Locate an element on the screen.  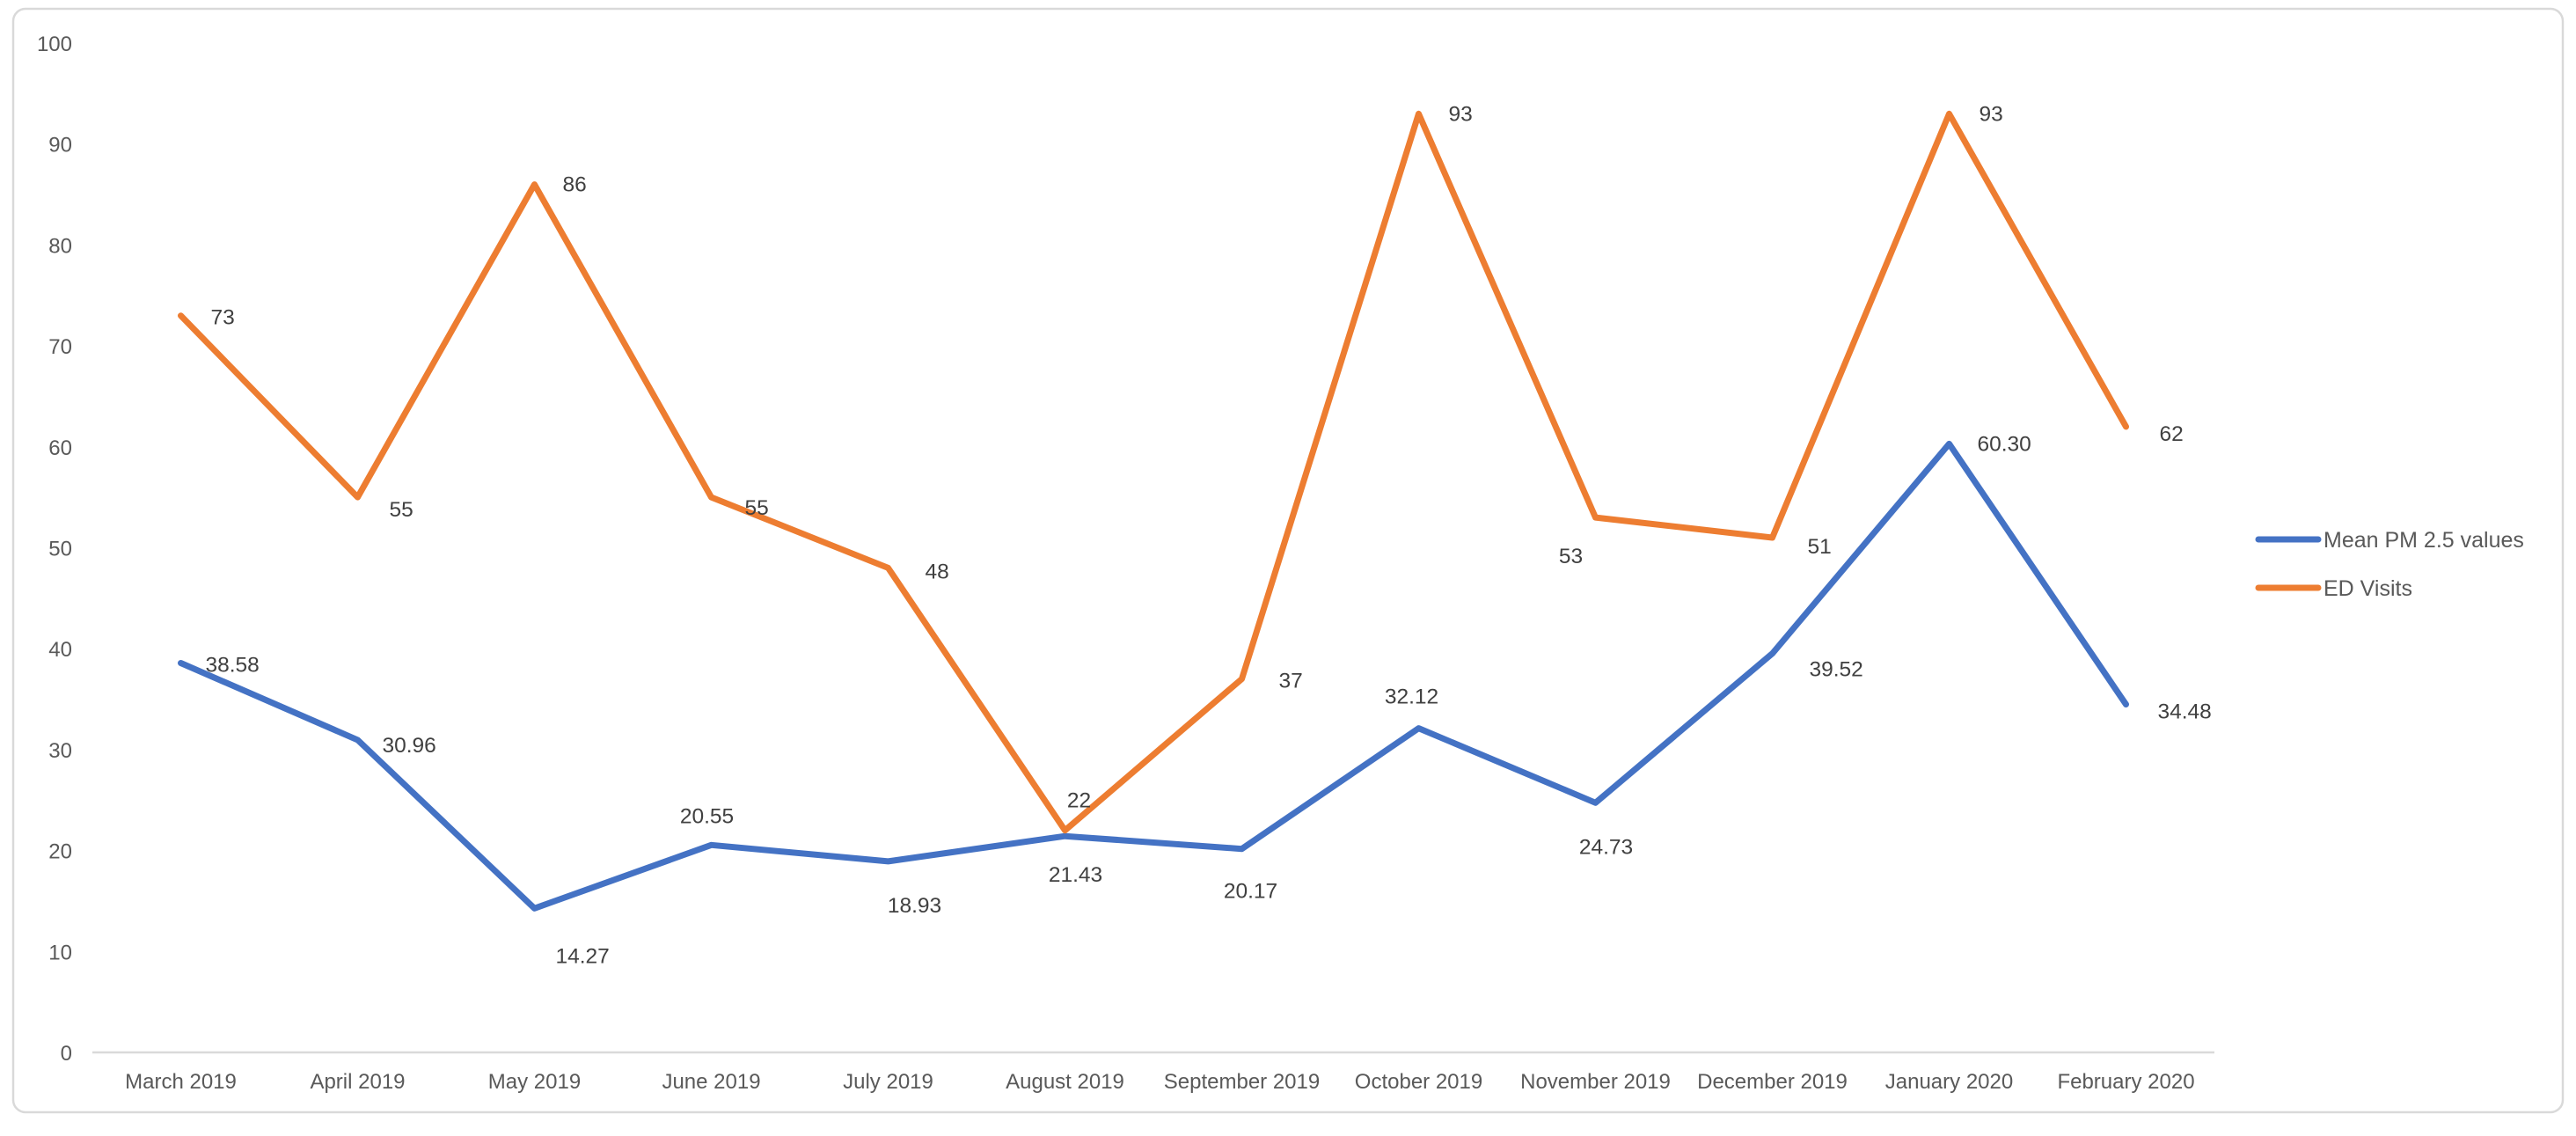
data-label: 18.93 is located at coordinates (914, 906).